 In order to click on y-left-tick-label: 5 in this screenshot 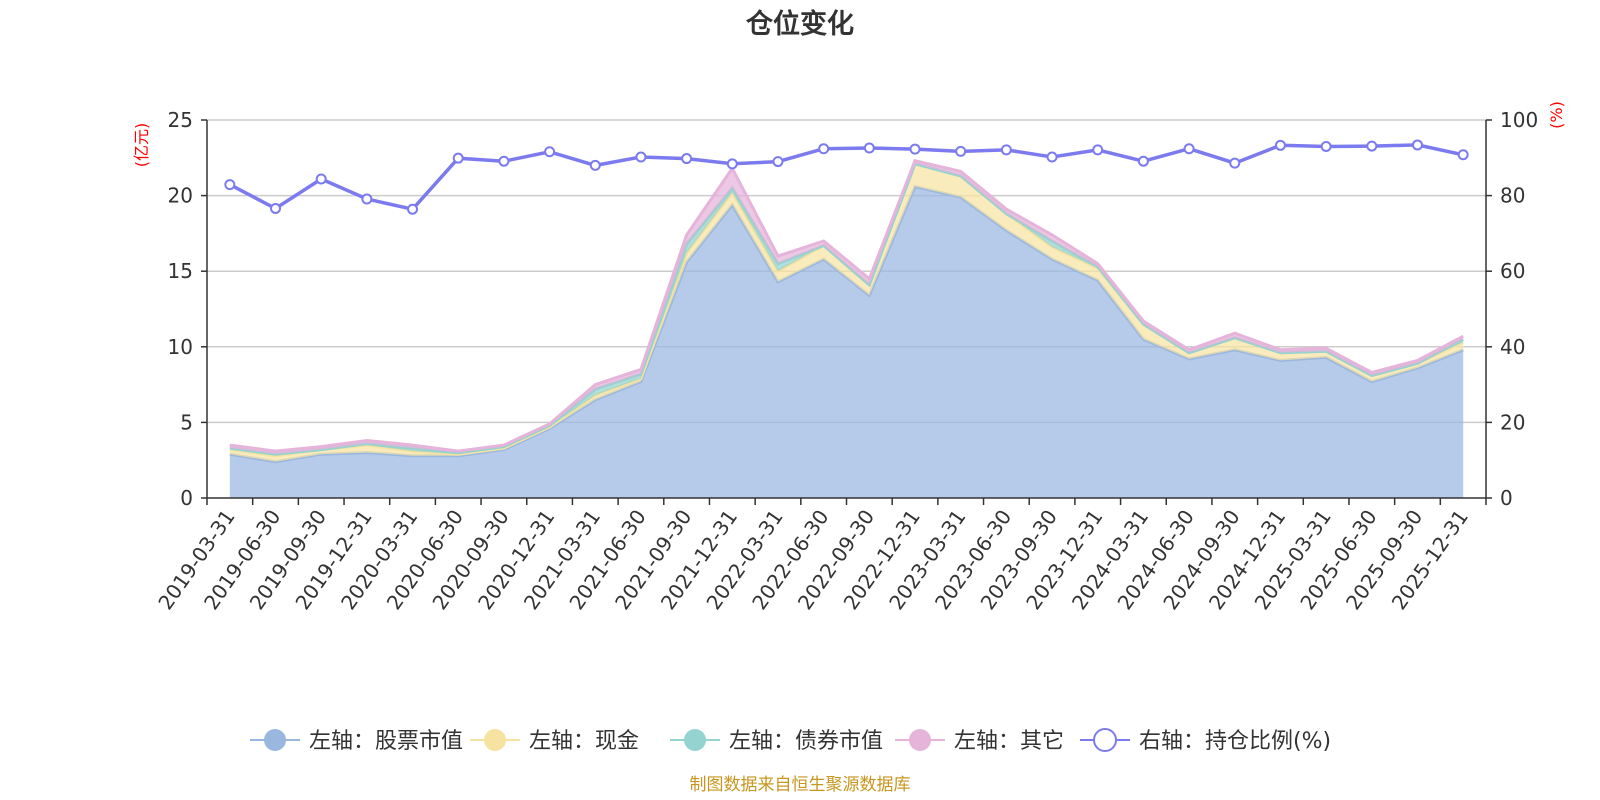, I will do `click(186, 422)`.